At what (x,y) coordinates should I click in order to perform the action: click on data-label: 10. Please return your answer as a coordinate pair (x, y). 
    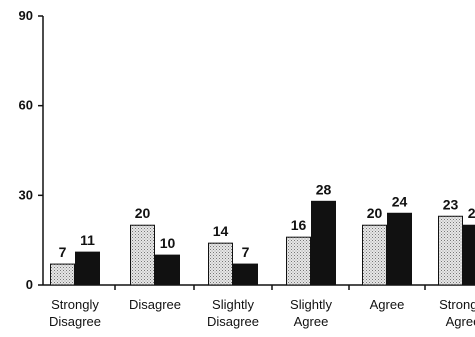
    Looking at the image, I should click on (168, 243).